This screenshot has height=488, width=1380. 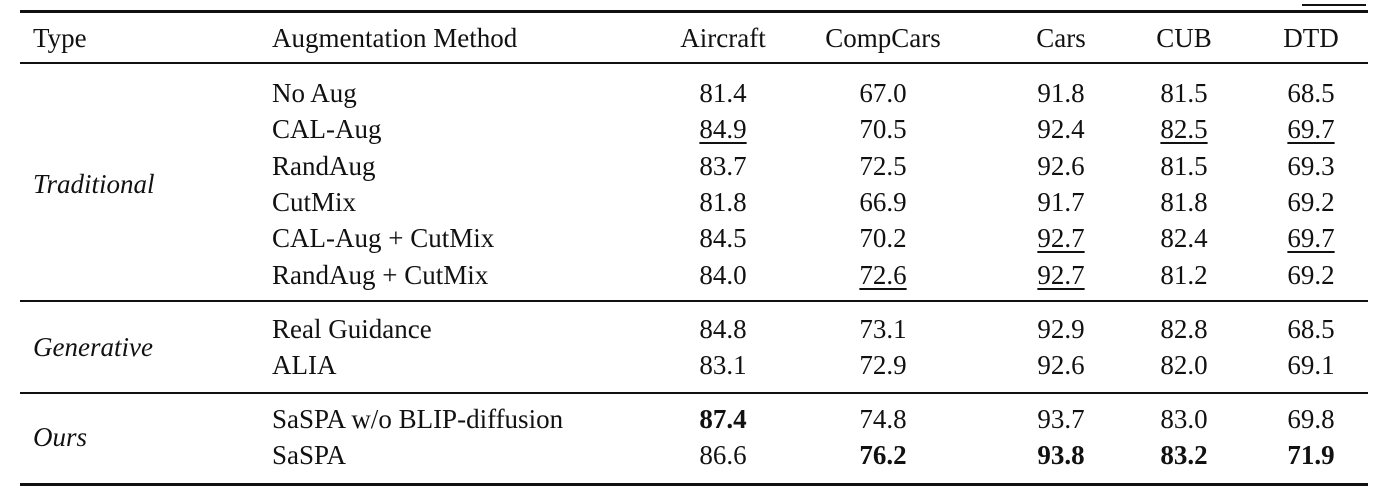 What do you see at coordinates (723, 93) in the screenshot?
I see `score: 81.4` at bounding box center [723, 93].